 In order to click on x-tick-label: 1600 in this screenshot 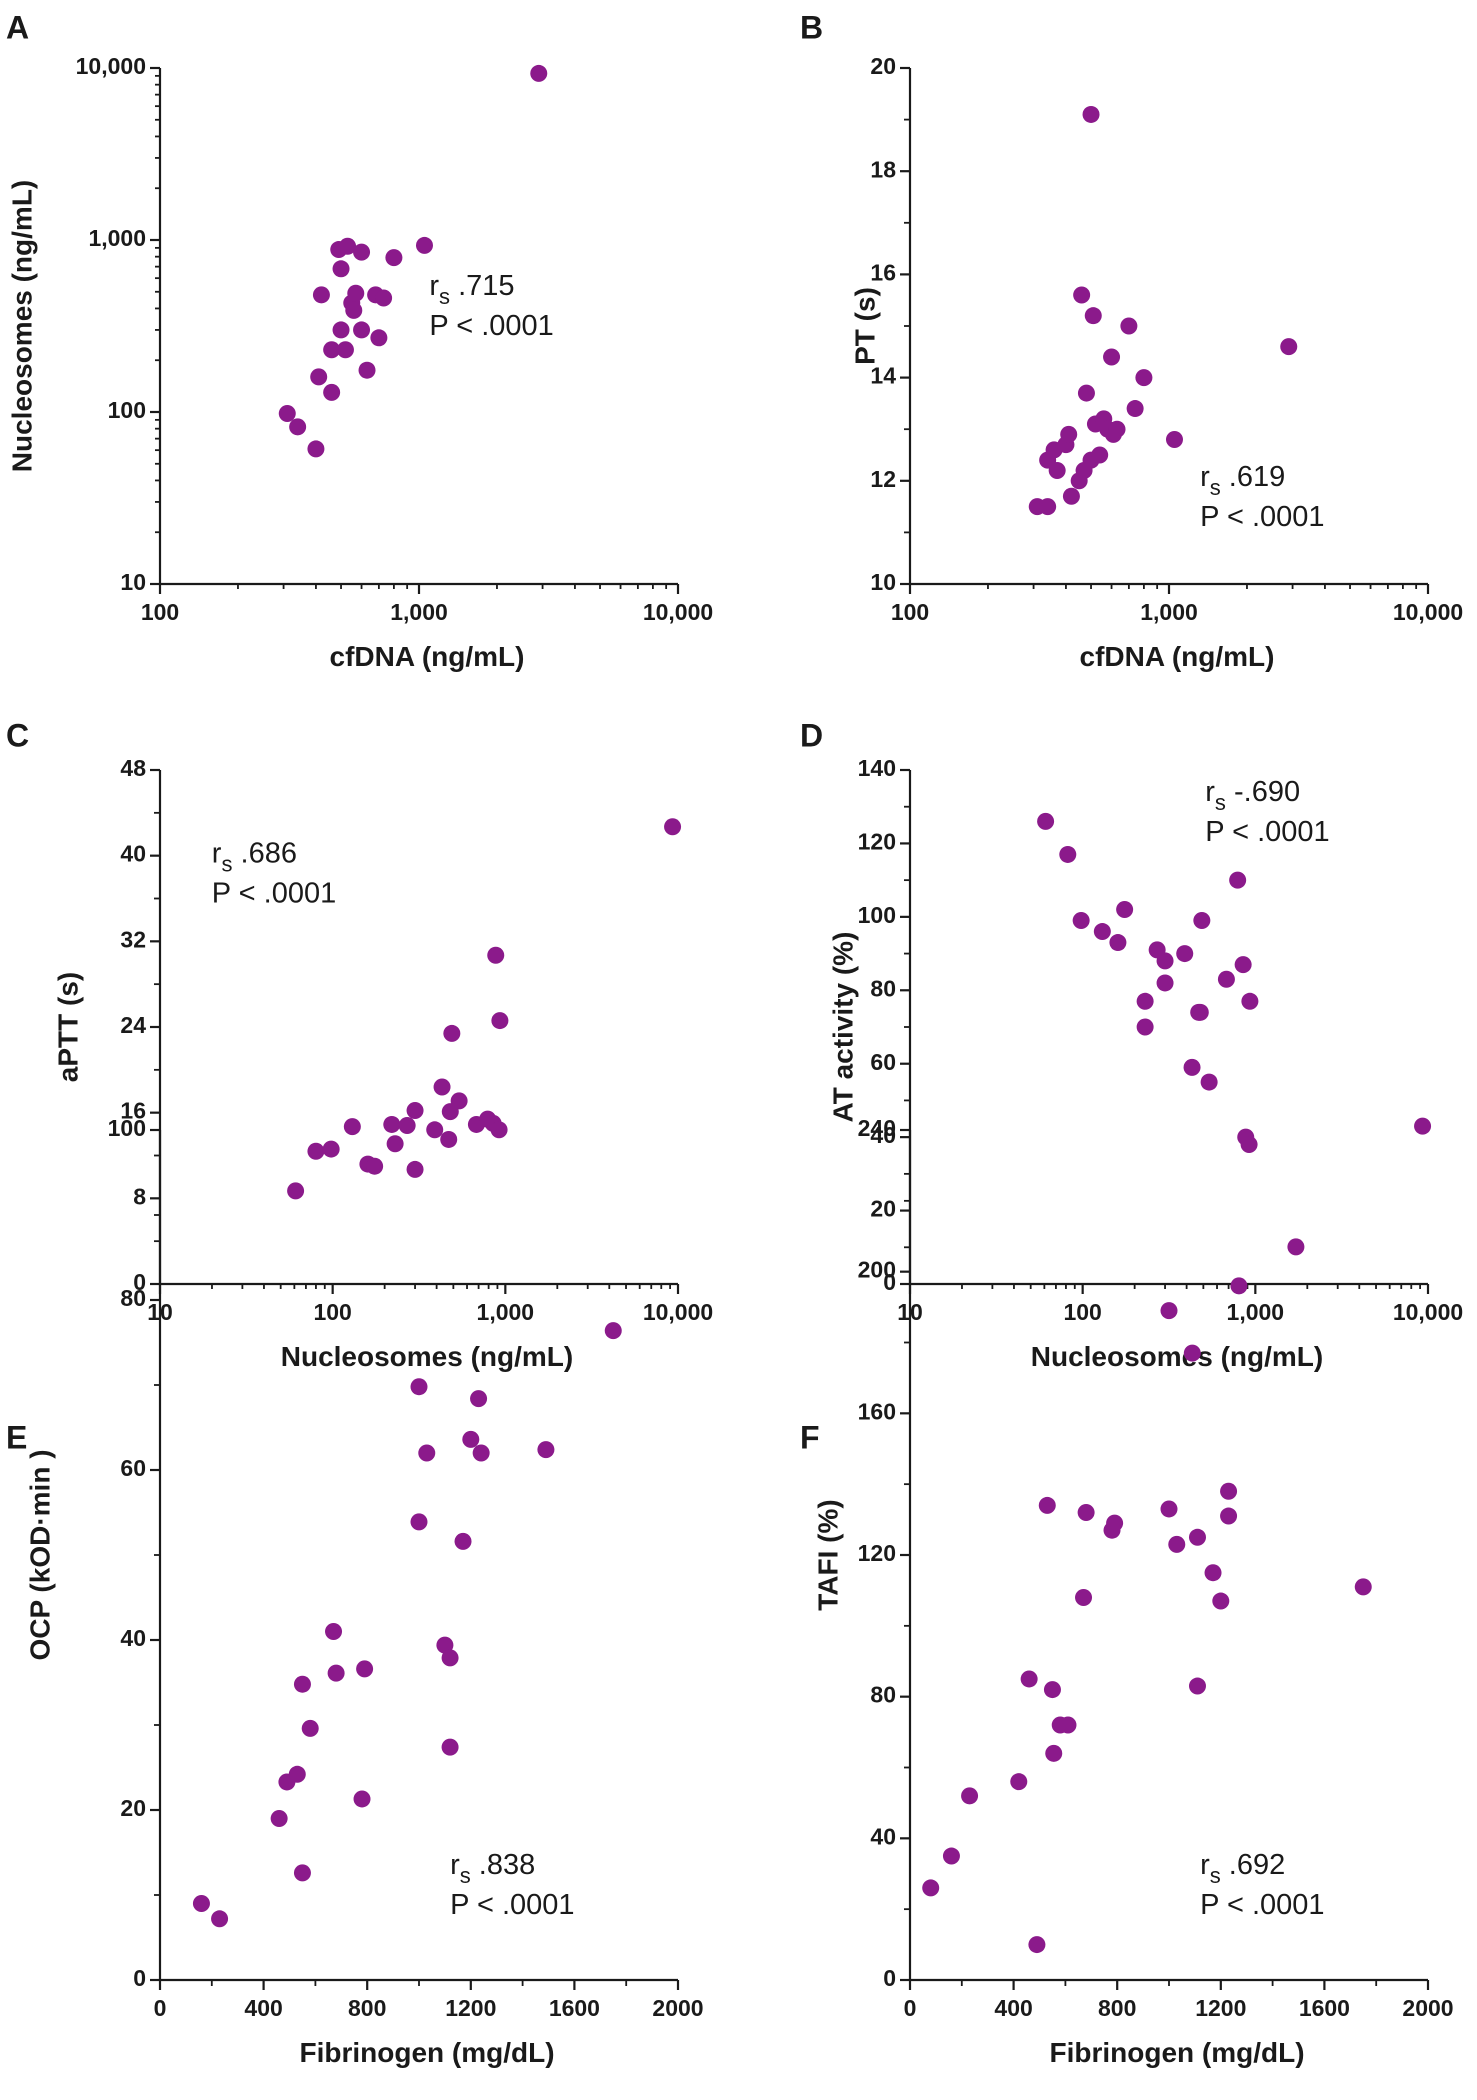, I will do `click(574, 2008)`.